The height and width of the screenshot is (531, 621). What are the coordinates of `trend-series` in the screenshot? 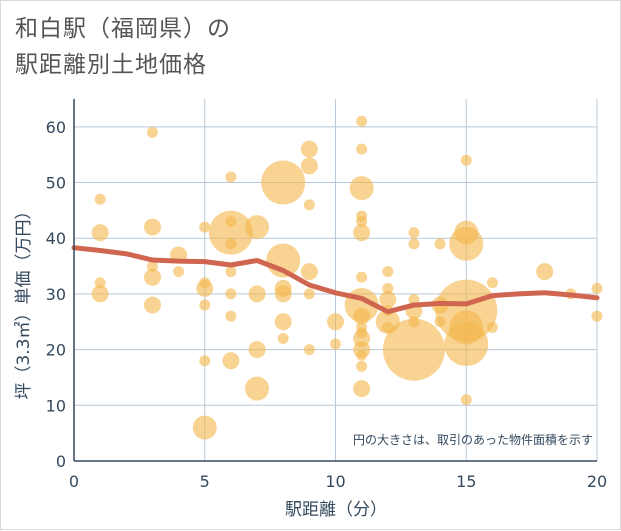 It's located at (335, 280).